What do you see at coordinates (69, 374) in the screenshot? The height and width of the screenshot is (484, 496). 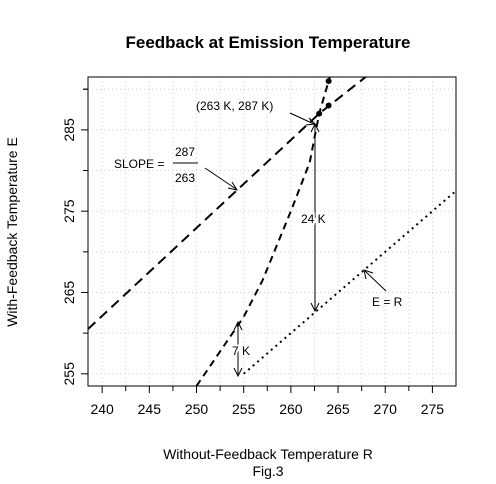 I see `y-tick-label: 255` at bounding box center [69, 374].